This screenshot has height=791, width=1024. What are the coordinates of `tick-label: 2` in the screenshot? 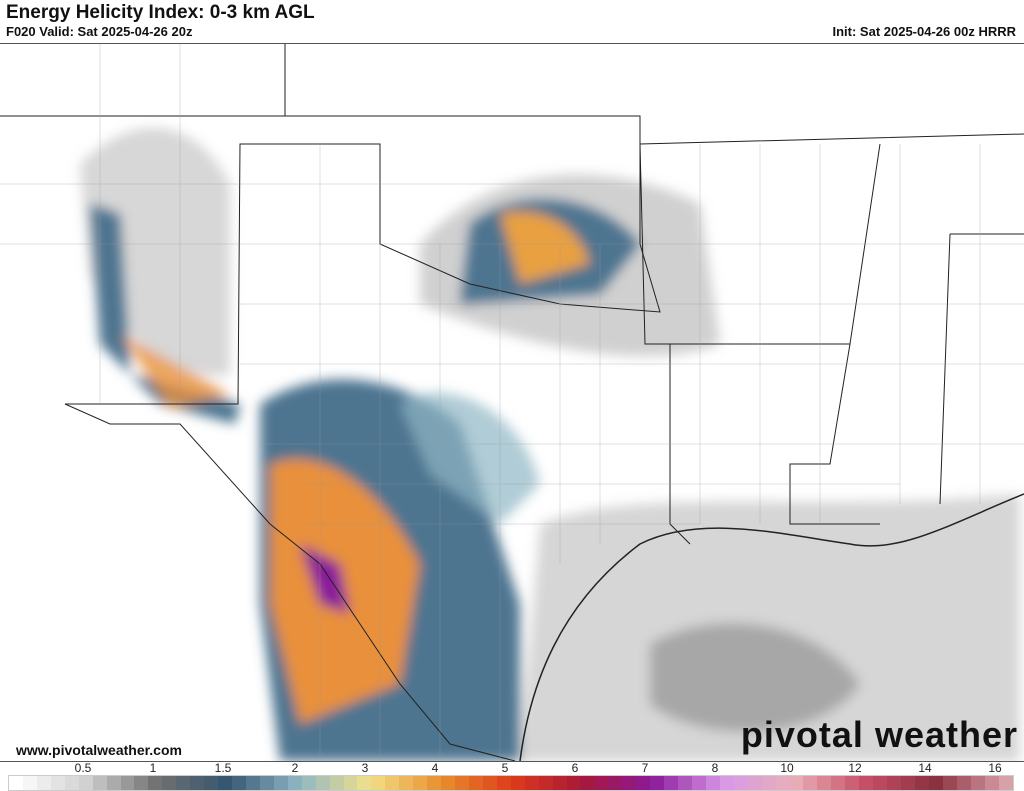 It's located at (295, 768).